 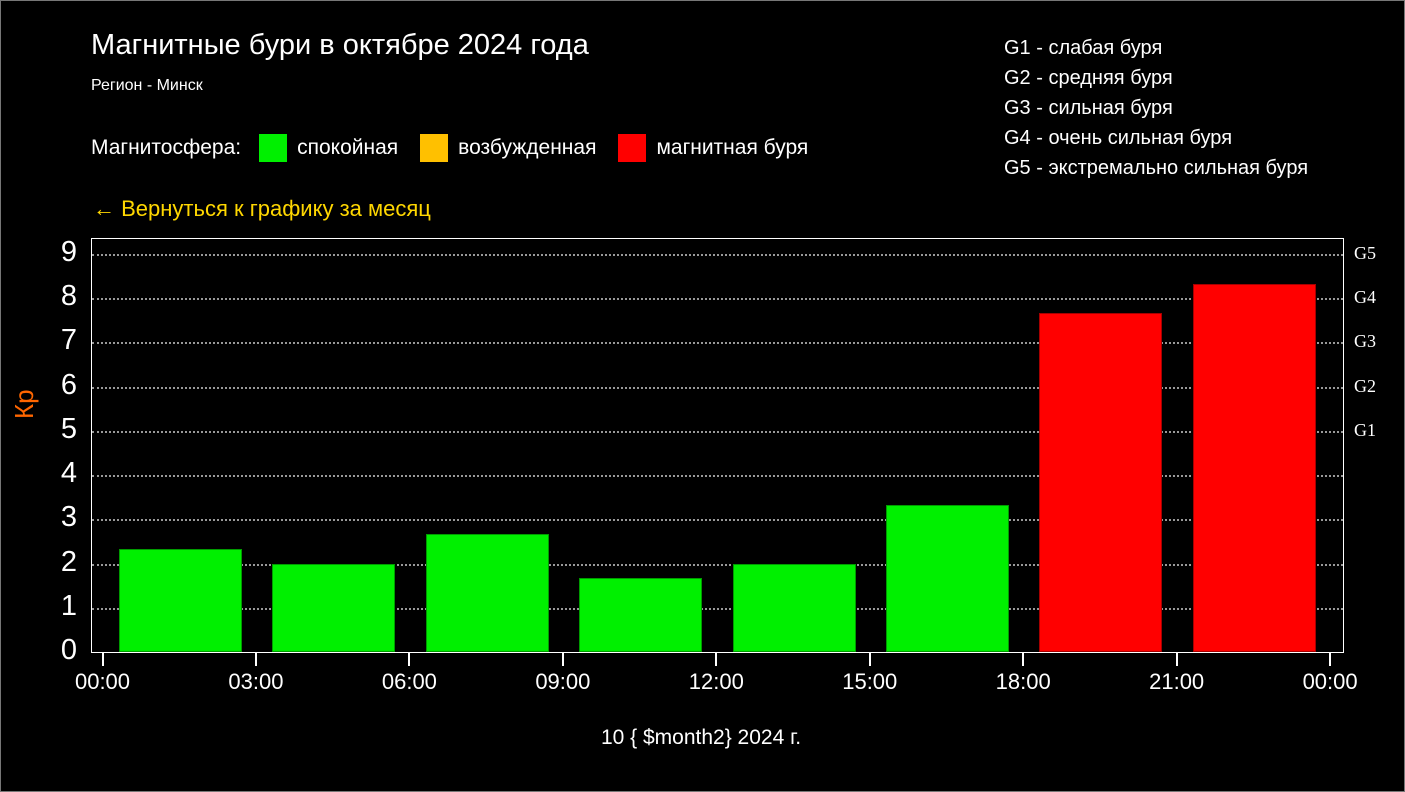 What do you see at coordinates (262, 208) in the screenshot?
I see `back-to-month-link: ← Вернуться к графику за месяц` at bounding box center [262, 208].